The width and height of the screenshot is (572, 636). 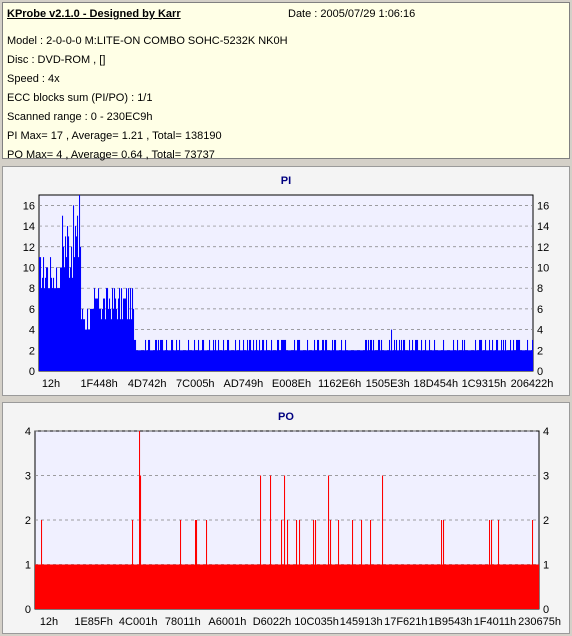 I want to click on pi-xtick: E008Eh, so click(x=291, y=384).